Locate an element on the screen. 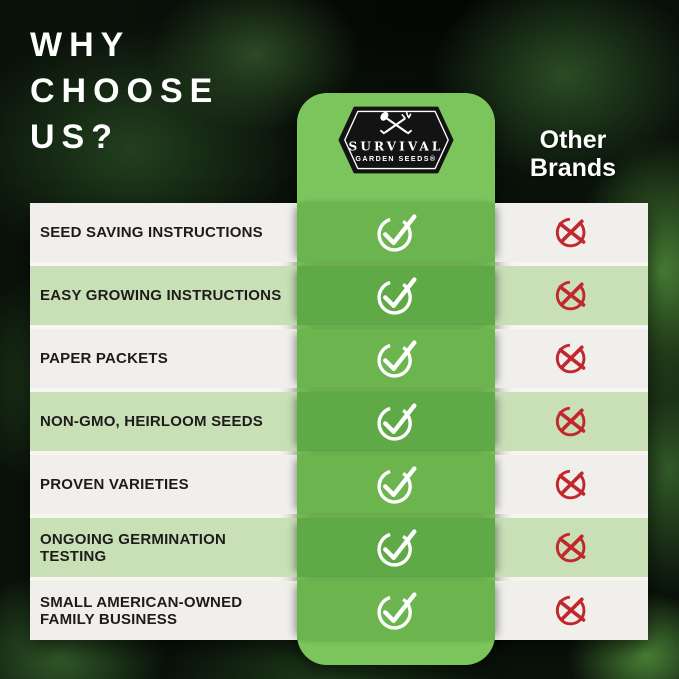  comparison-row: SEED SAVING INSTRUCTIONS is located at coordinates (339, 232).